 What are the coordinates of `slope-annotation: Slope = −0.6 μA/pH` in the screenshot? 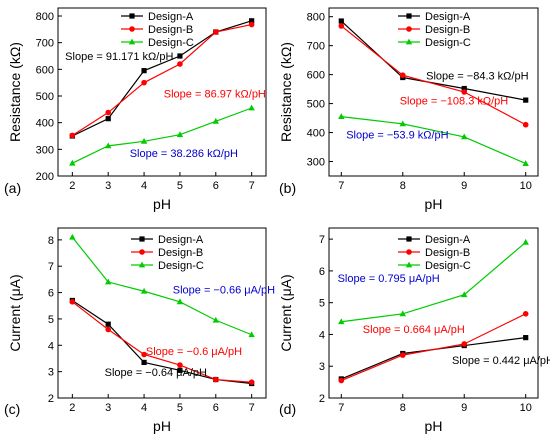 It's located at (194, 352).